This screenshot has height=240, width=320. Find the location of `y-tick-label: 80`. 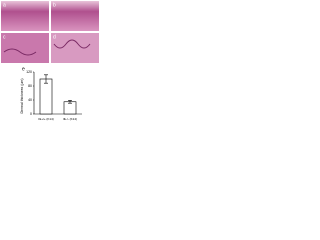

y-tick-label: 80 is located at coordinates (30, 86).